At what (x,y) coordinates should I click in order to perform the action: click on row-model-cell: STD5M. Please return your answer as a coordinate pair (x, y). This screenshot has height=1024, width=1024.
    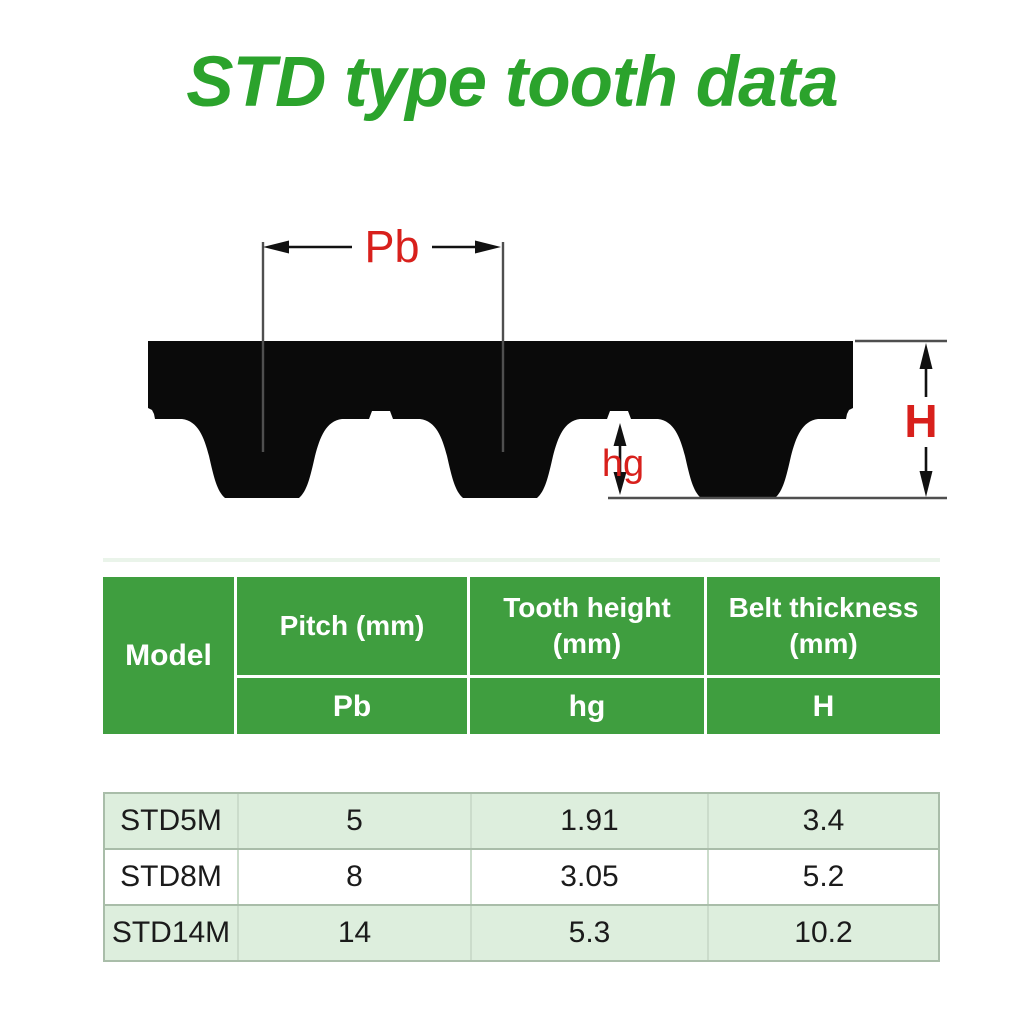
    Looking at the image, I should click on (171, 820).